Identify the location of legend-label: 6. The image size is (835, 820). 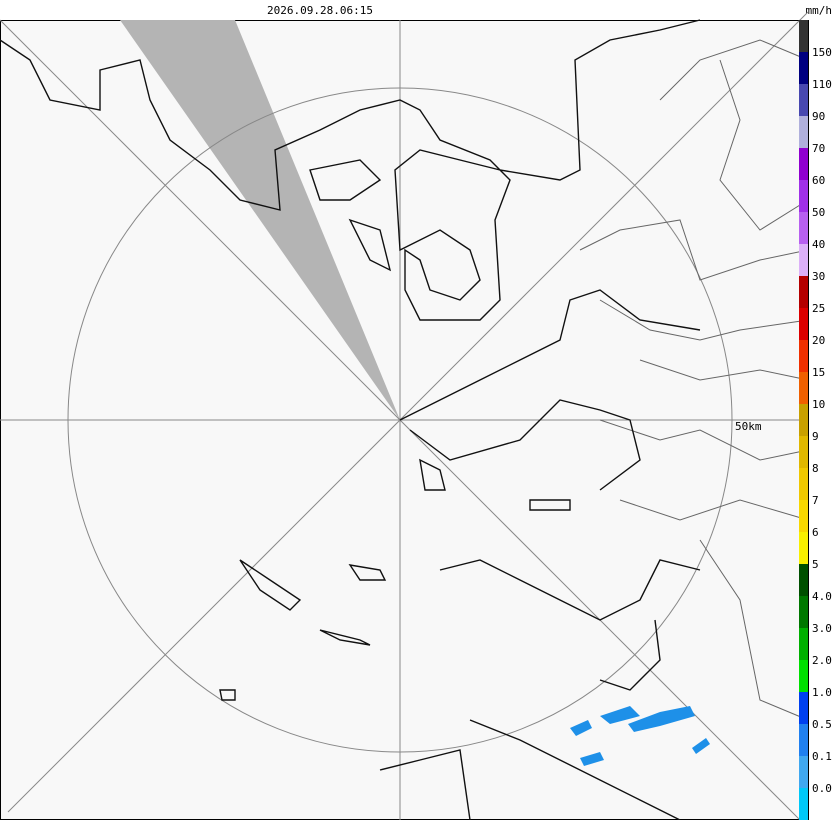
(815, 532).